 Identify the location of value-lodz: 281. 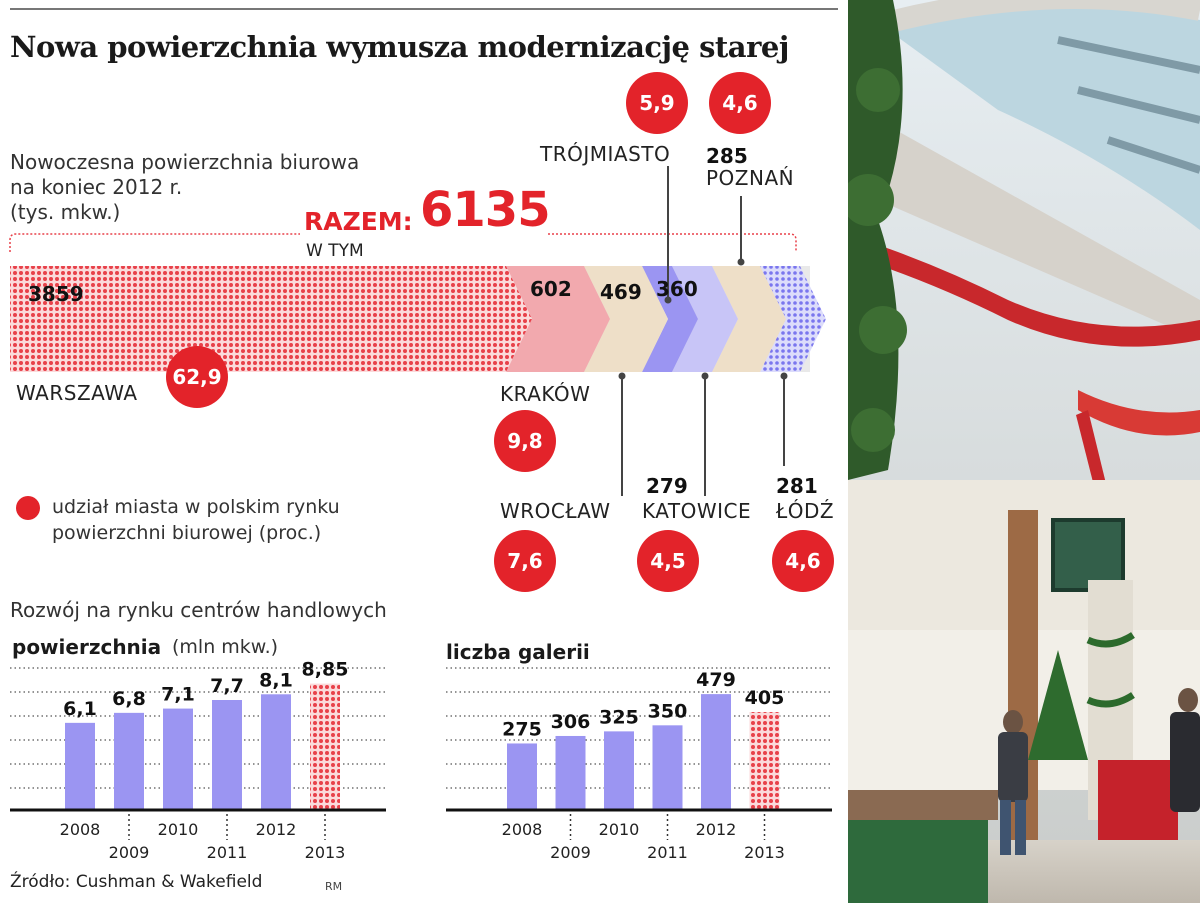
(797, 486).